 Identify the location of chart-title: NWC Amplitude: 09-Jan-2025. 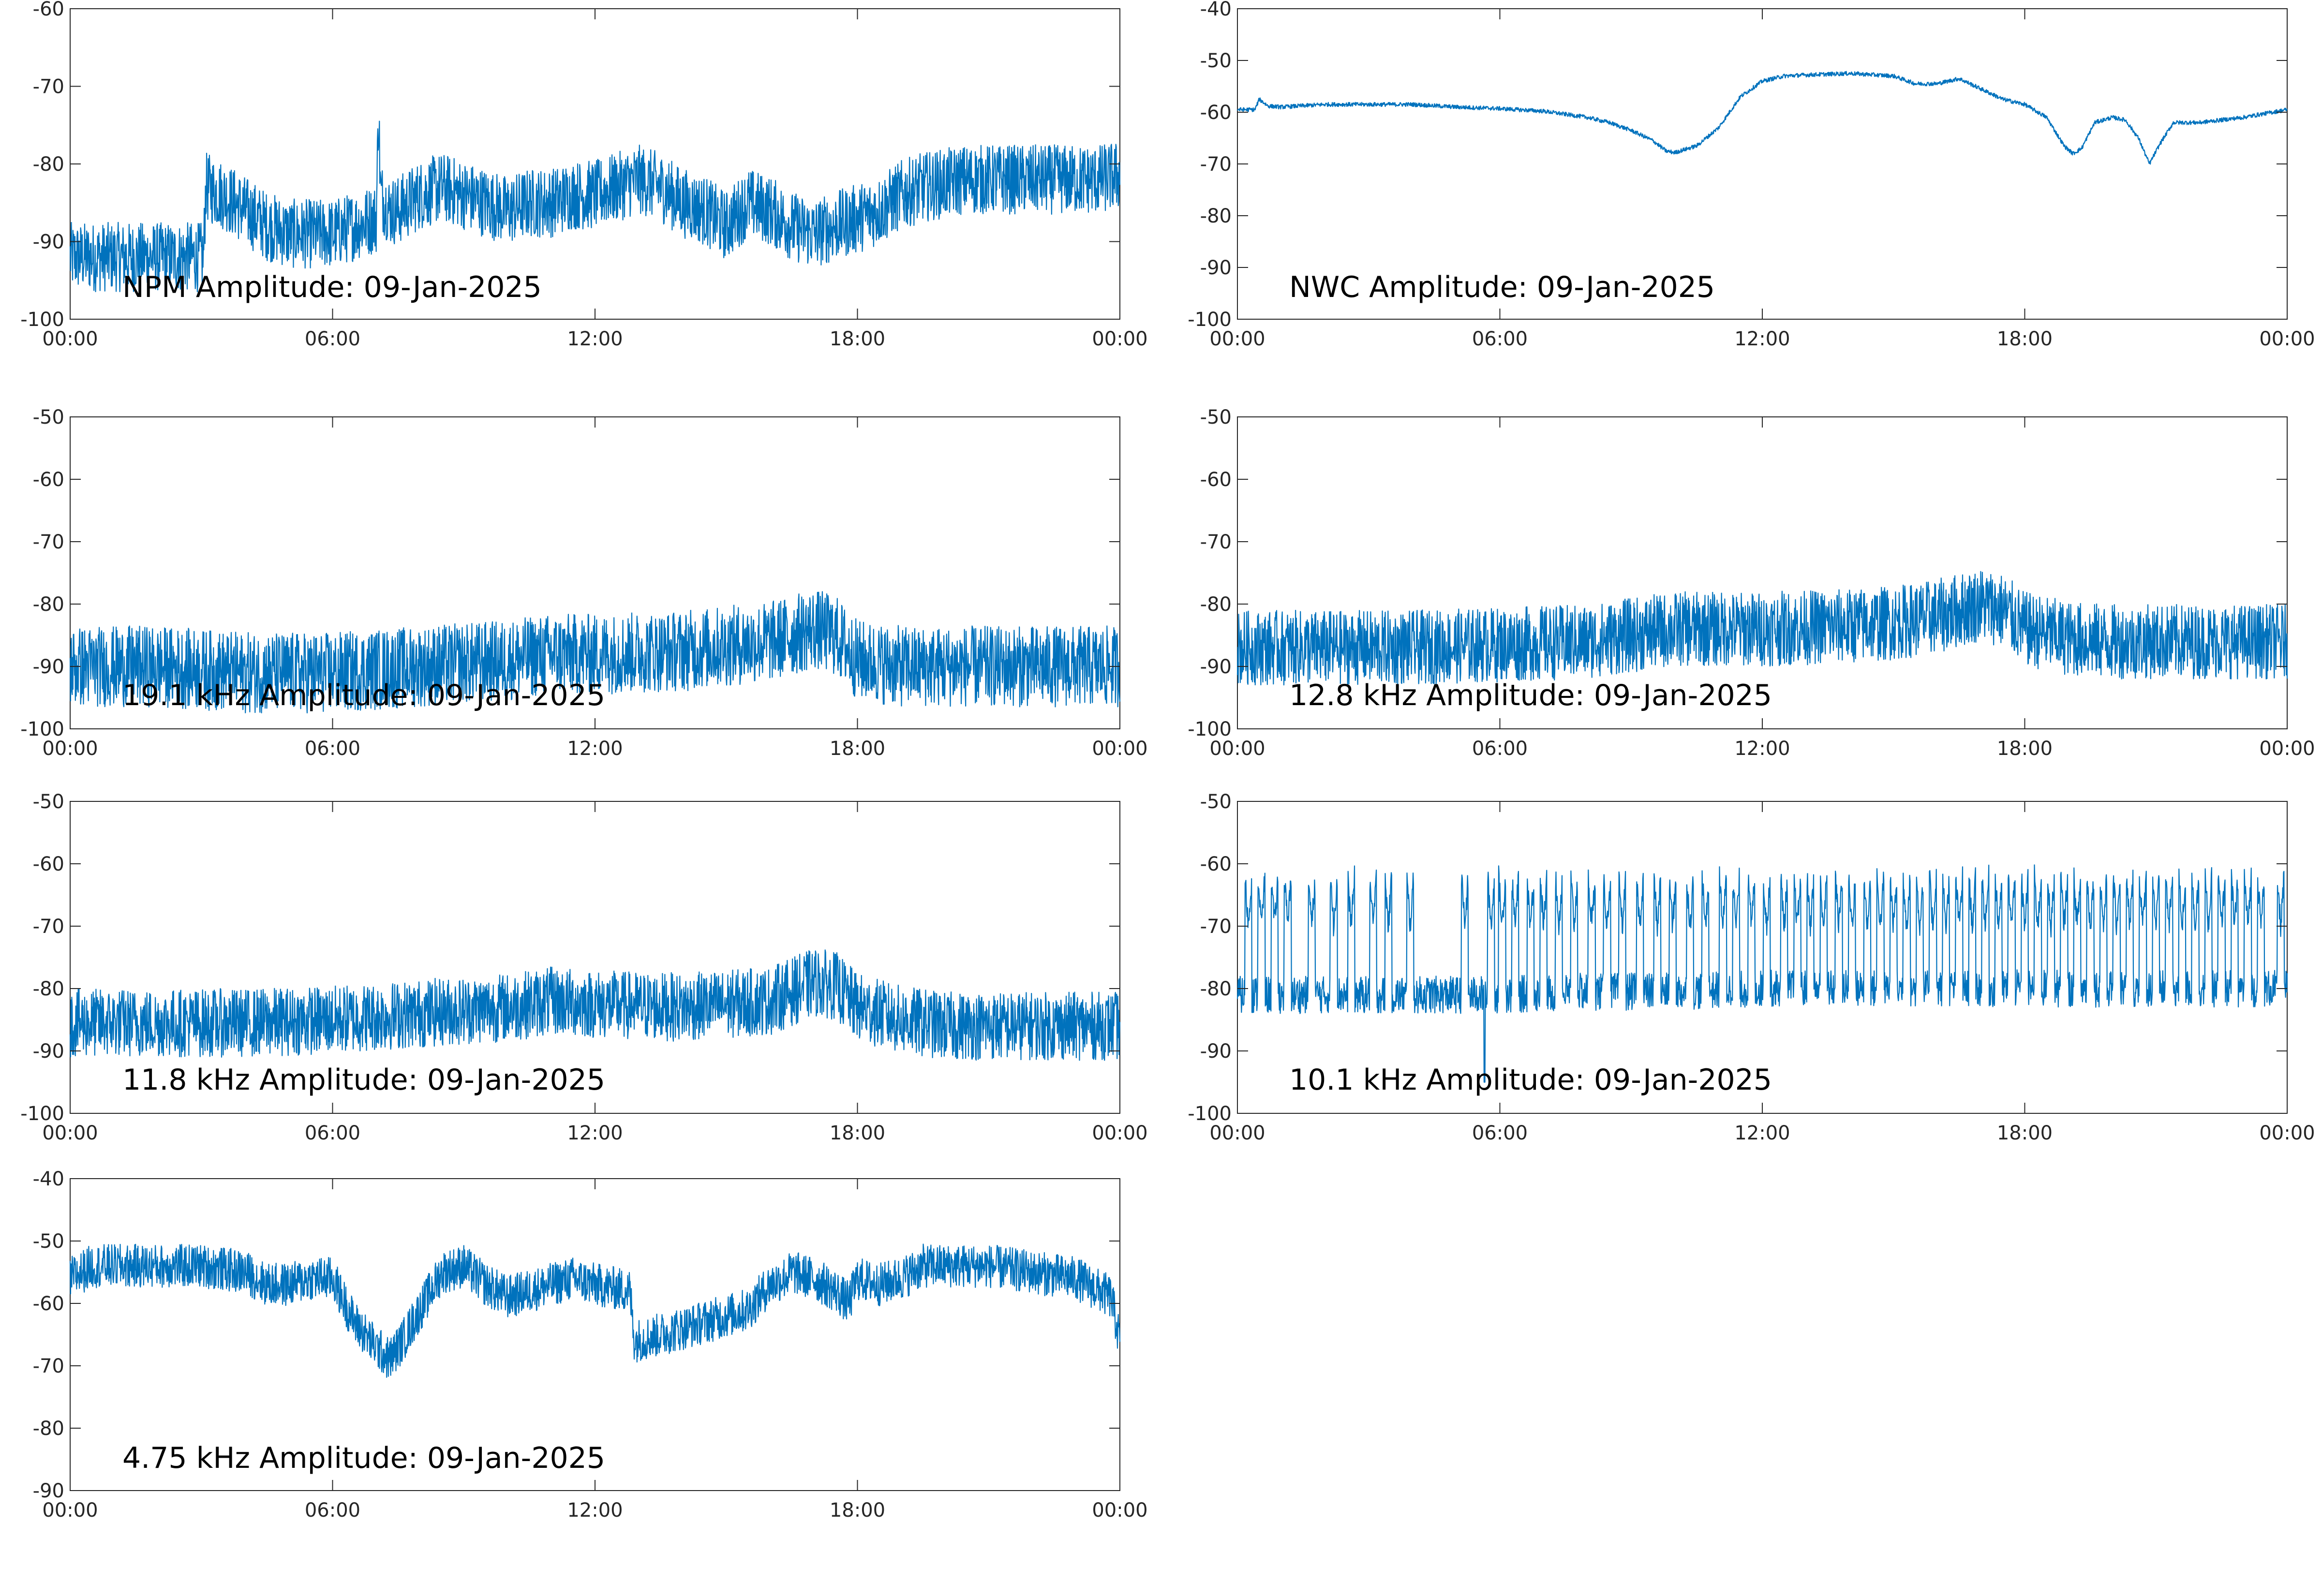
(1502, 287).